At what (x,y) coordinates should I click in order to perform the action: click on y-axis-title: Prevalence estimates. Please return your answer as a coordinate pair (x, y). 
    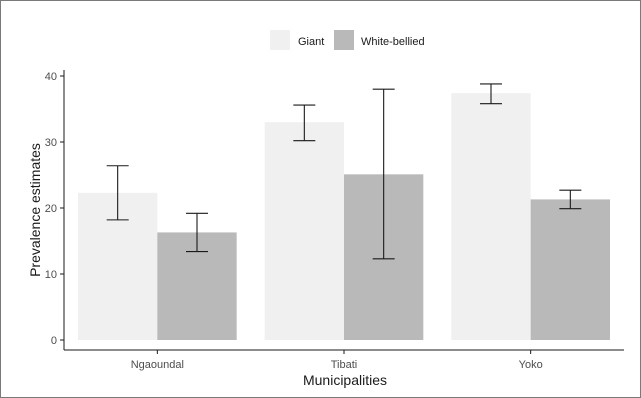
    Looking at the image, I should click on (35, 210).